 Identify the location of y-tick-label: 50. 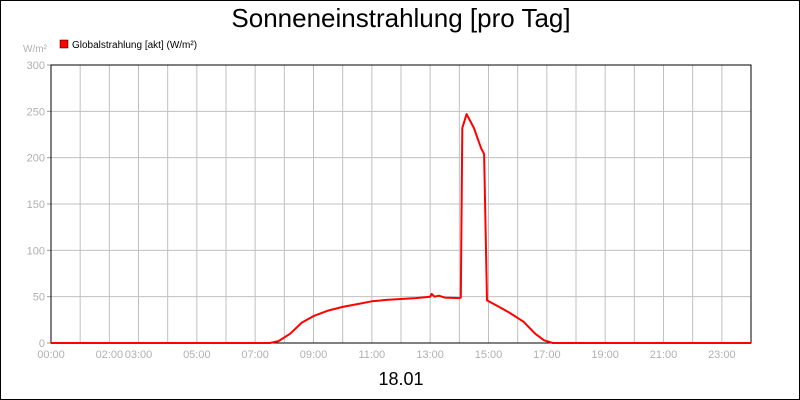
(39, 298).